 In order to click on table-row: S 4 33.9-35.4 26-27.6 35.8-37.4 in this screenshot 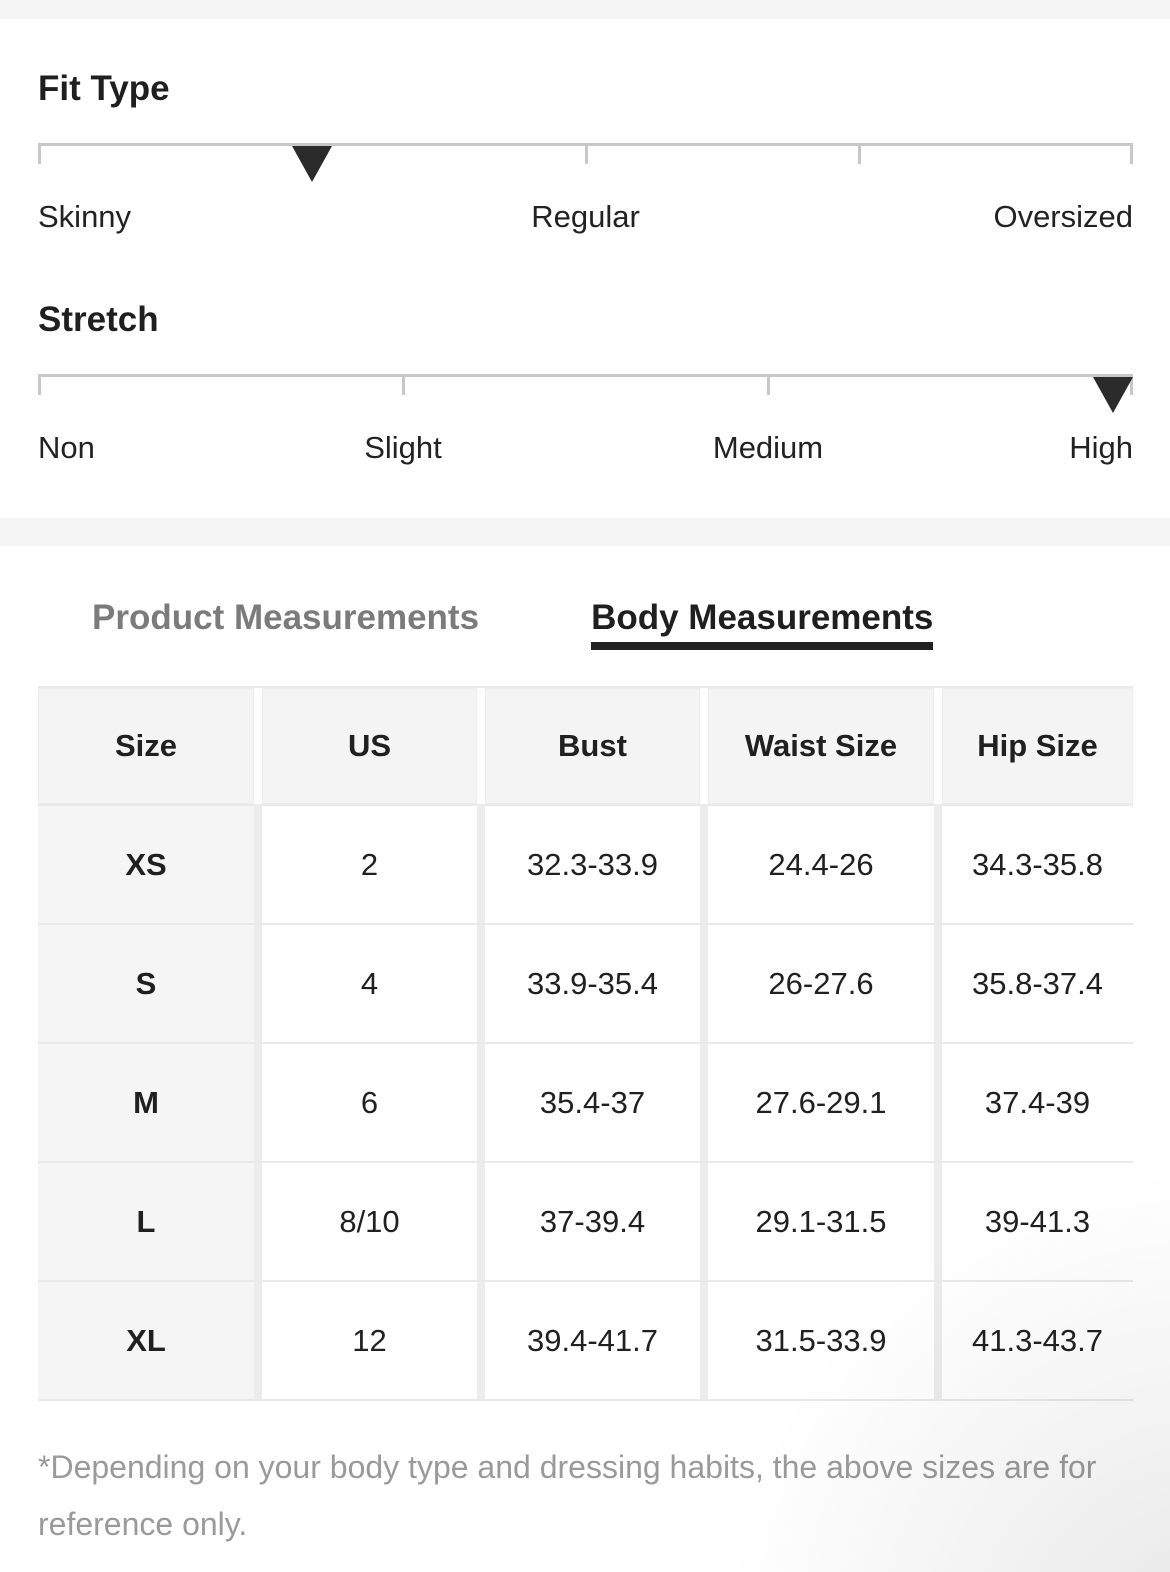, I will do `click(585, 982)`.